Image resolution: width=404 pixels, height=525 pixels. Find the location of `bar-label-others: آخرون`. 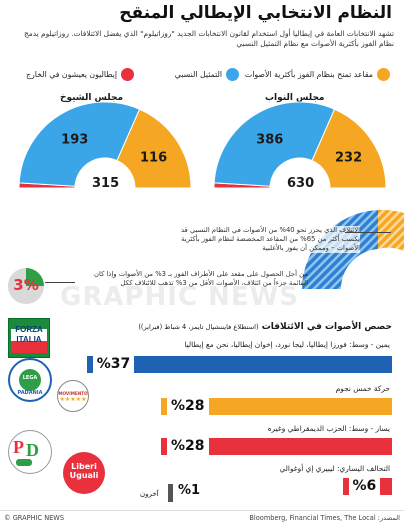

bar-label-others: آخرون is located at coordinates (149, 494).